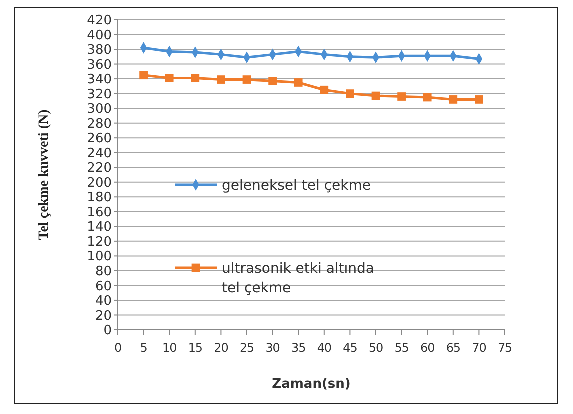  I want to click on y-tick-label: 100, so click(99, 257).